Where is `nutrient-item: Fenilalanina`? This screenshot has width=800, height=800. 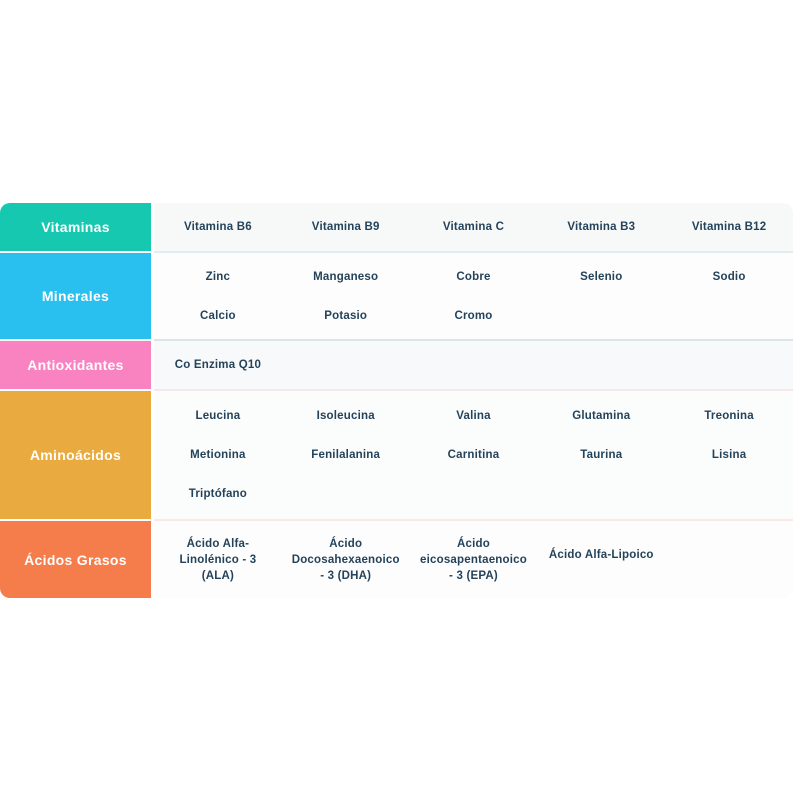
nutrient-item: Fenilalanina is located at coordinates (346, 455).